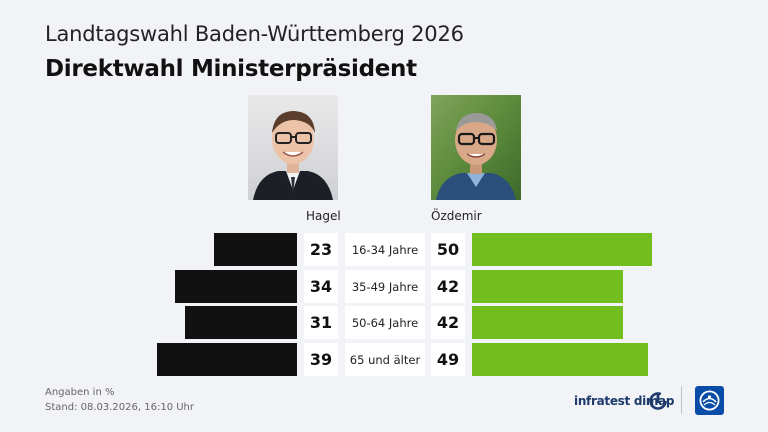 The image size is (768, 432). I want to click on category-label-2: 50-64 Jahre, so click(385, 322).